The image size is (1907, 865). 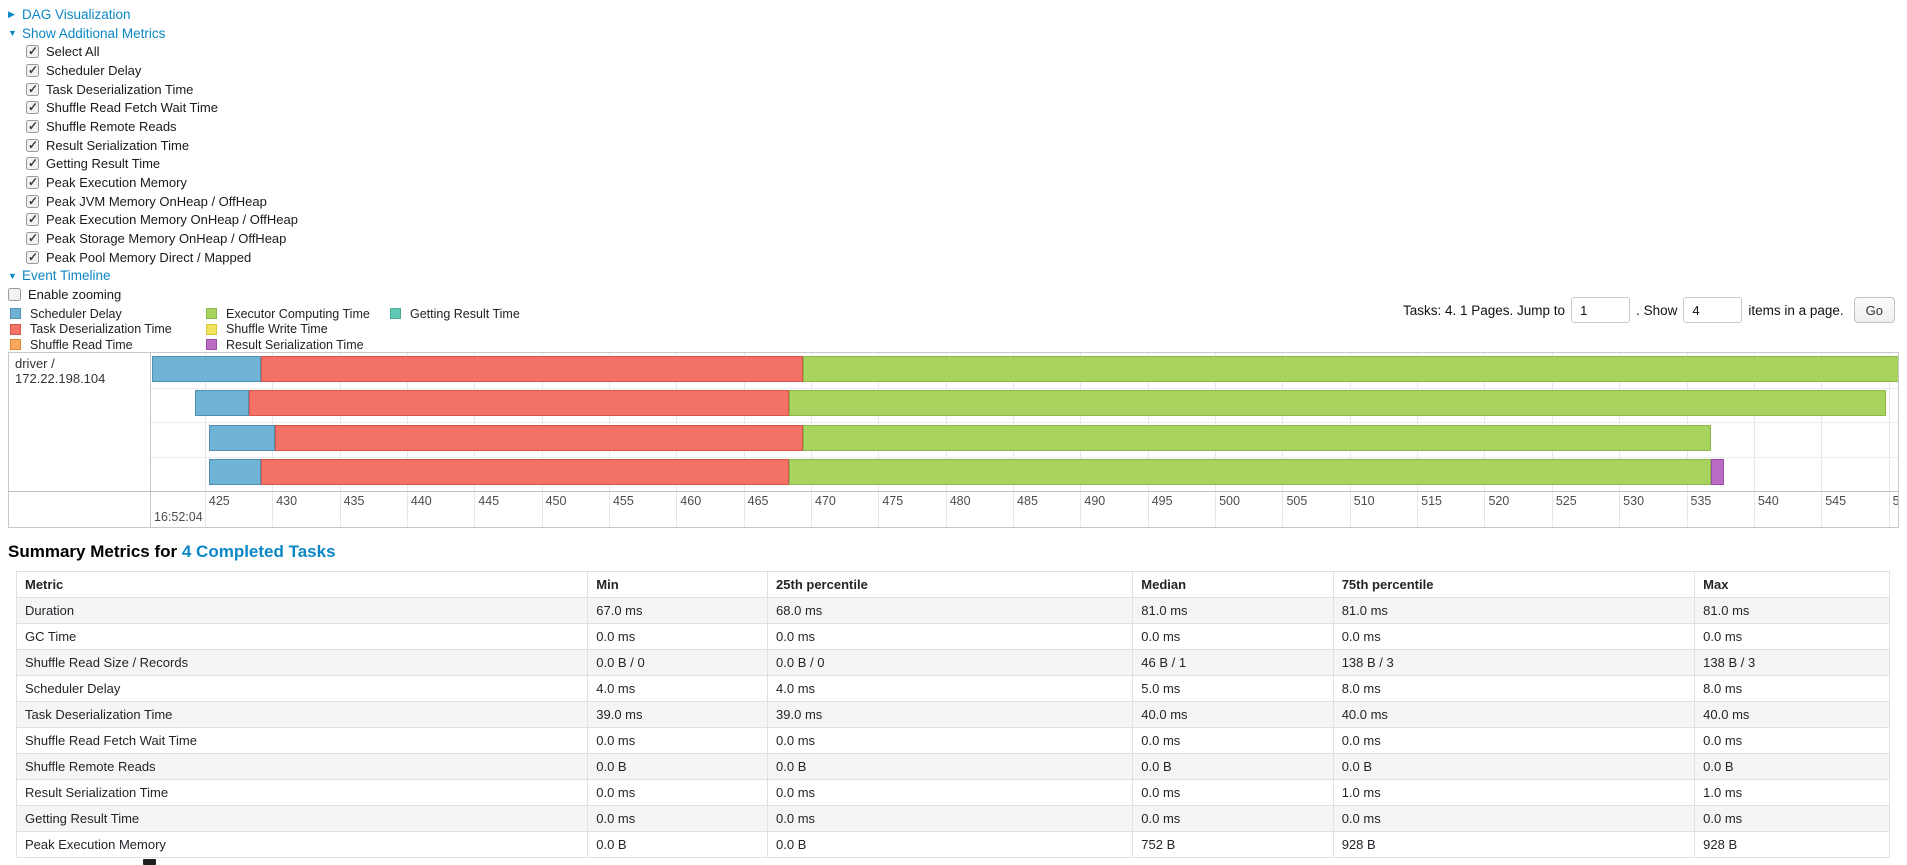 What do you see at coordinates (1233, 662) in the screenshot?
I see `table-cell: 46 B / 1` at bounding box center [1233, 662].